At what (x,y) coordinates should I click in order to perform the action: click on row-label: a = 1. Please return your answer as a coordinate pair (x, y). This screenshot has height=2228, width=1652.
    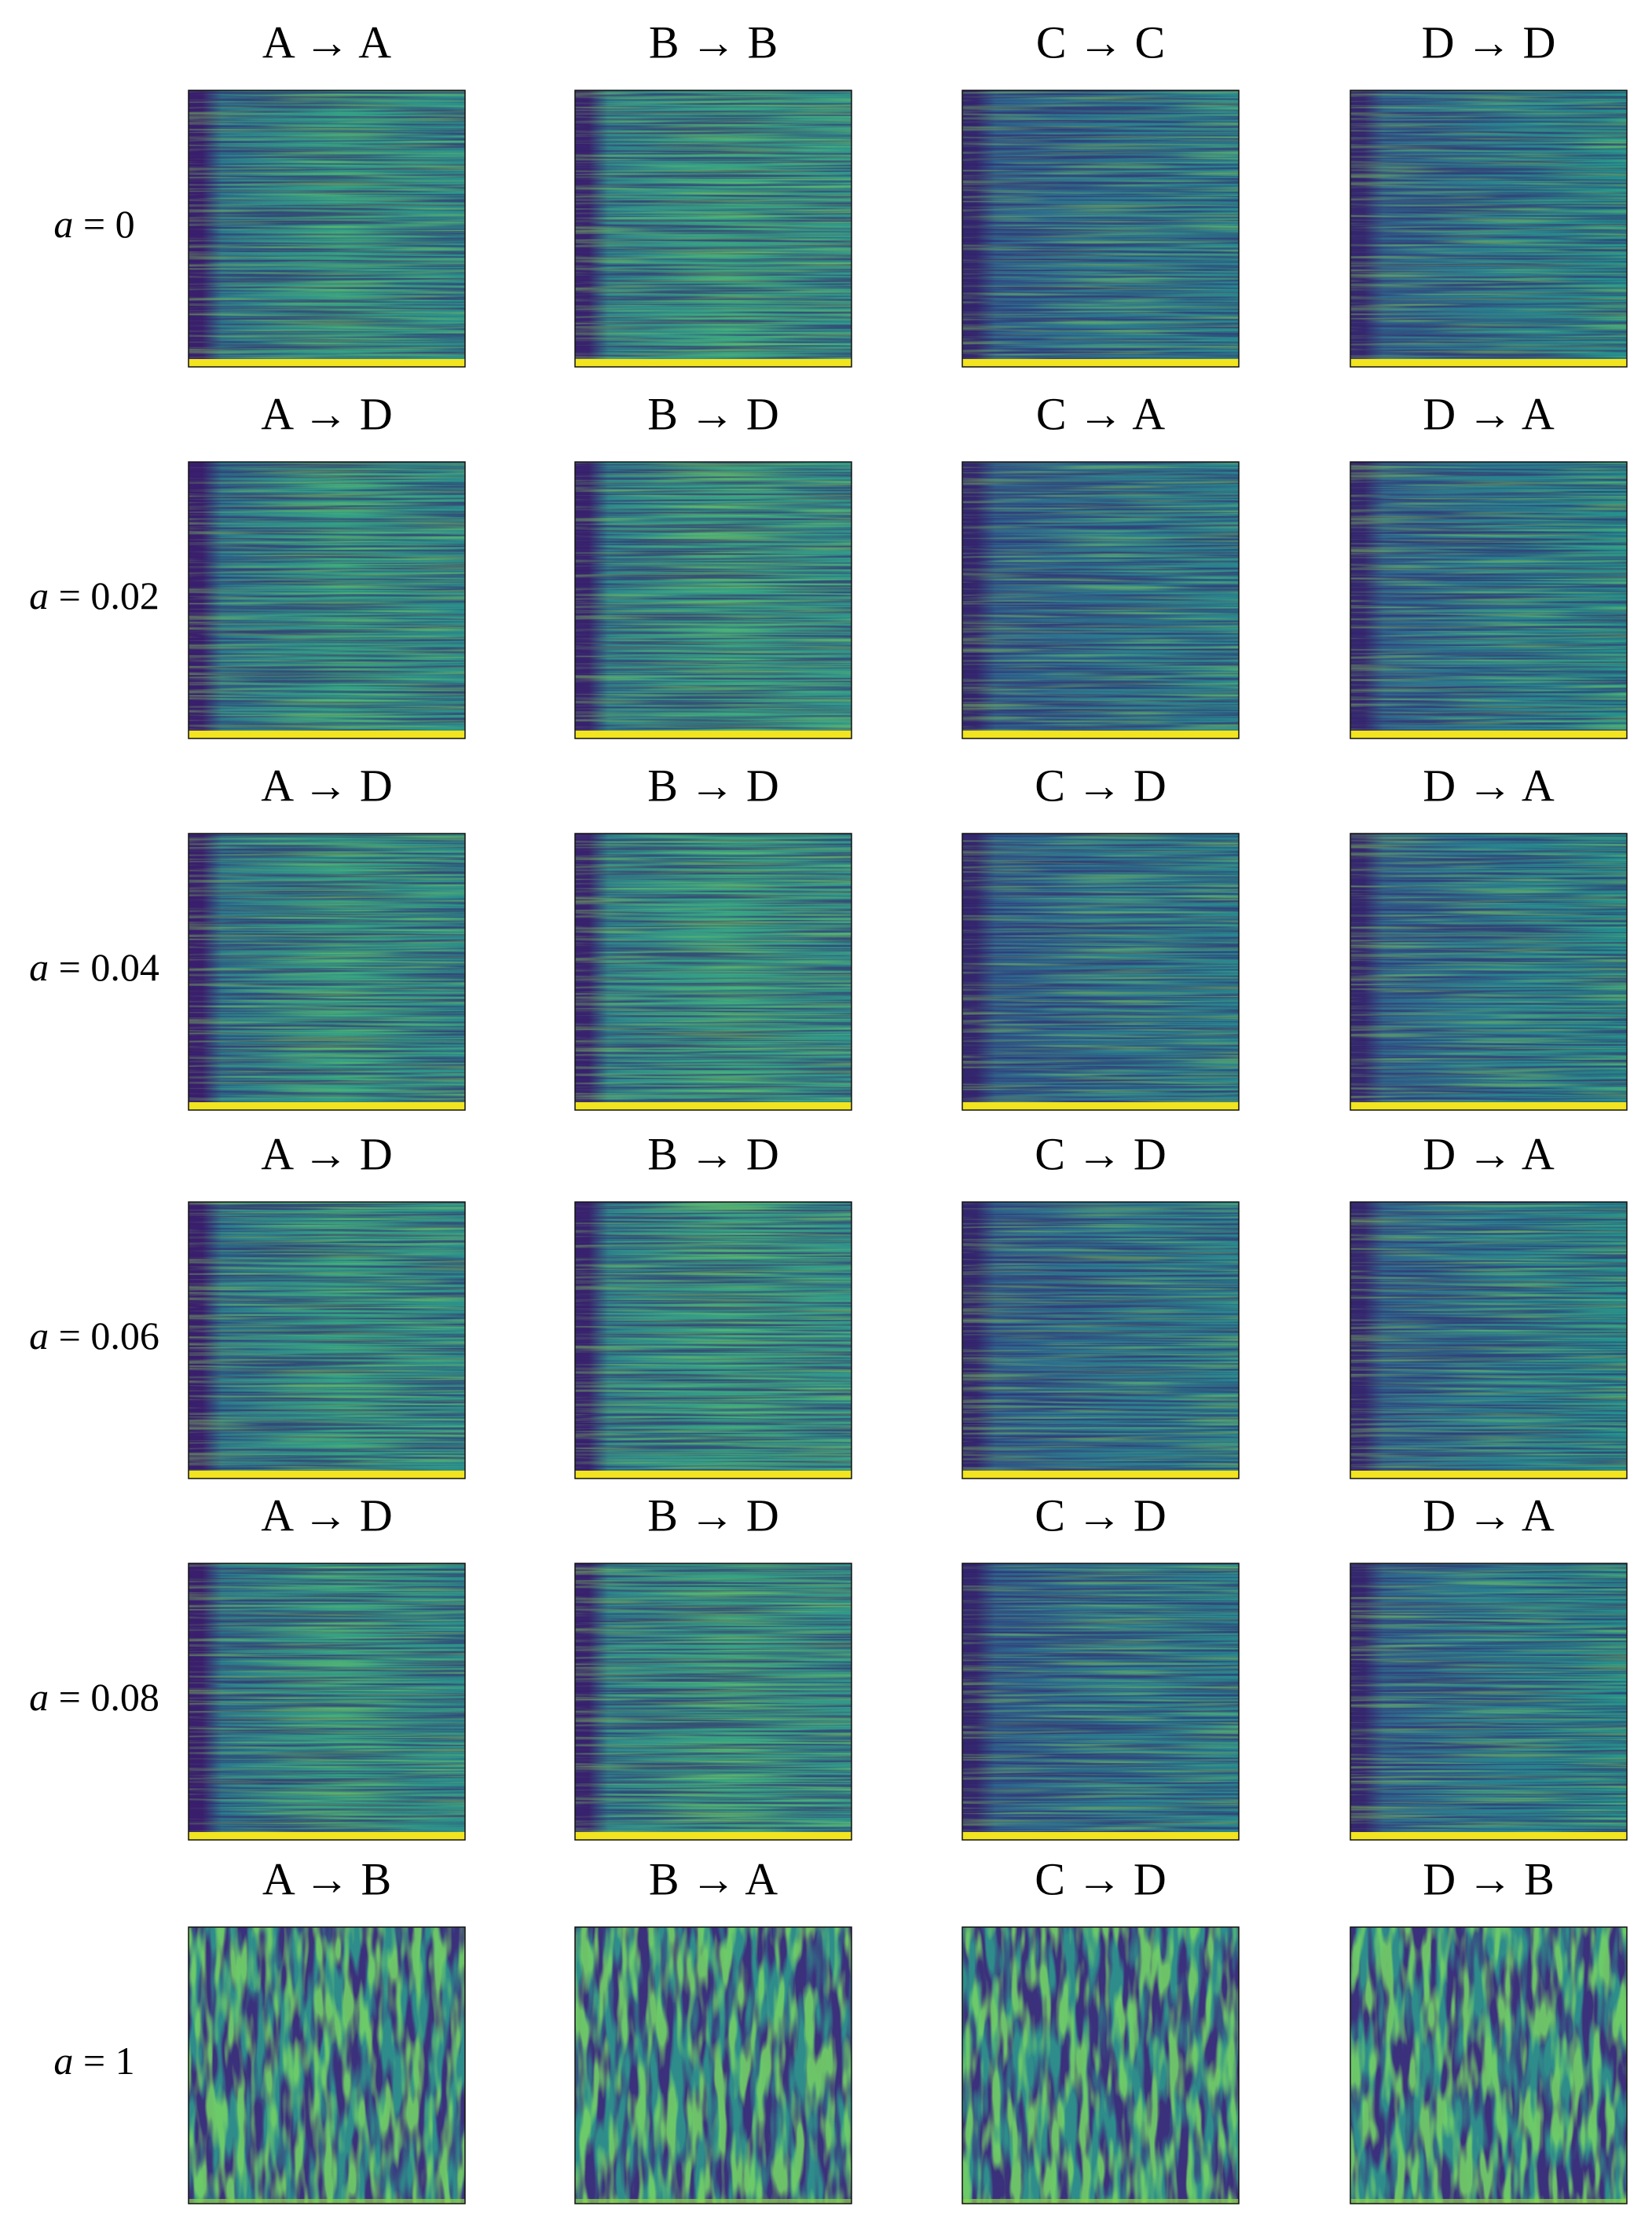
    Looking at the image, I should click on (93, 2061).